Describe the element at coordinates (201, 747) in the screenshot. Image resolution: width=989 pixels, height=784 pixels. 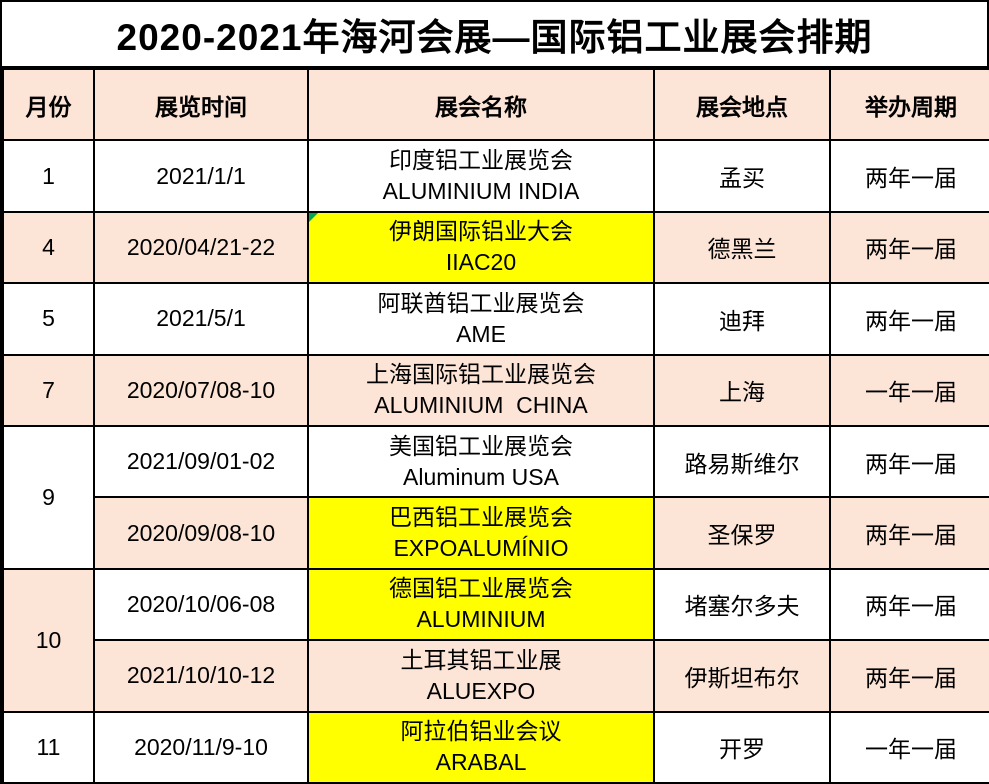
I see `date-cell: 2020/11/9-10` at that location.